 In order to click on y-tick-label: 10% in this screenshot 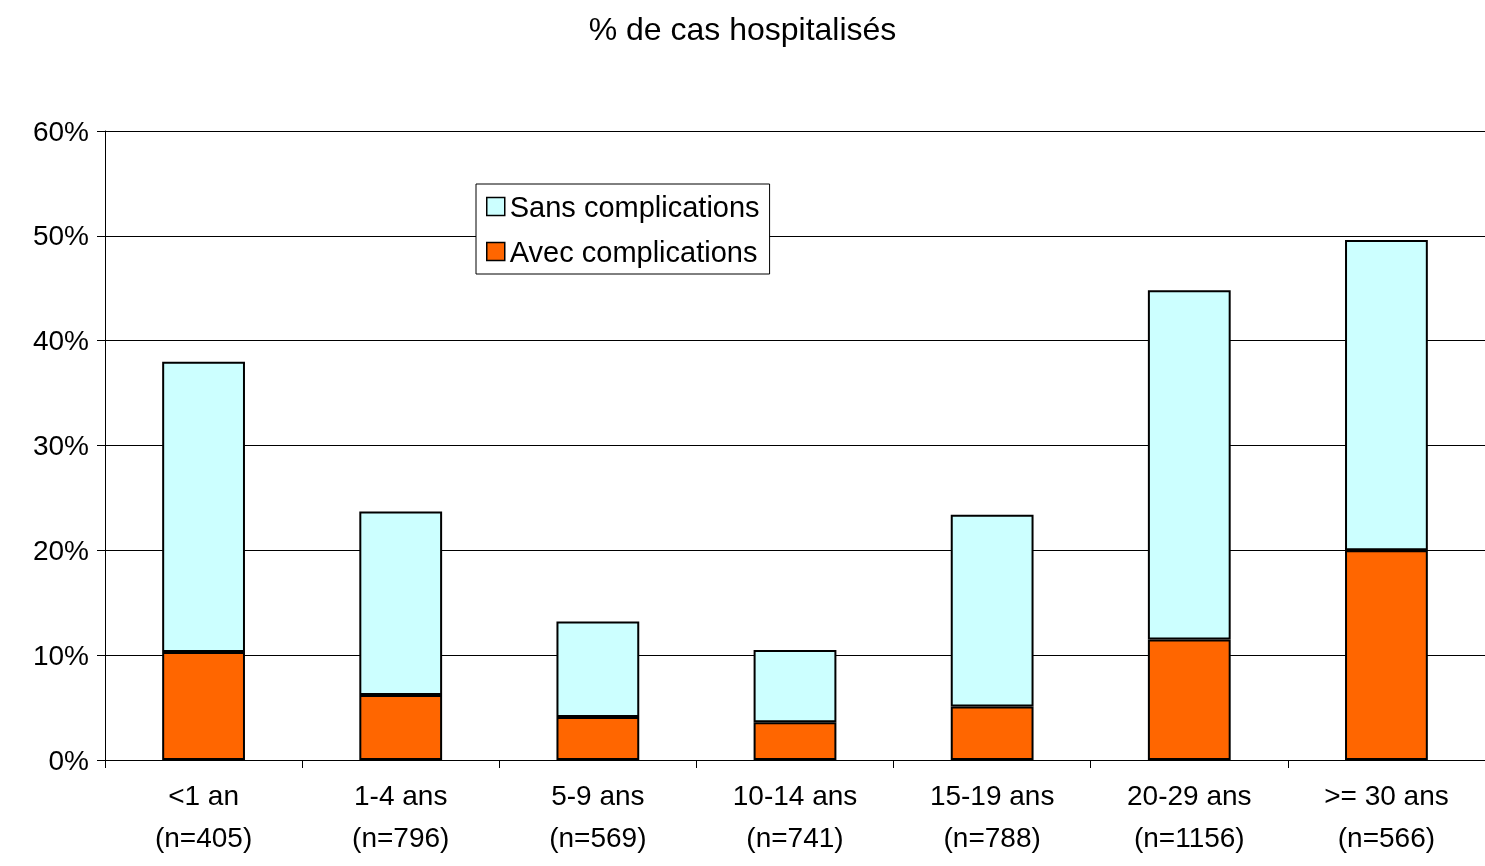, I will do `click(60, 655)`.